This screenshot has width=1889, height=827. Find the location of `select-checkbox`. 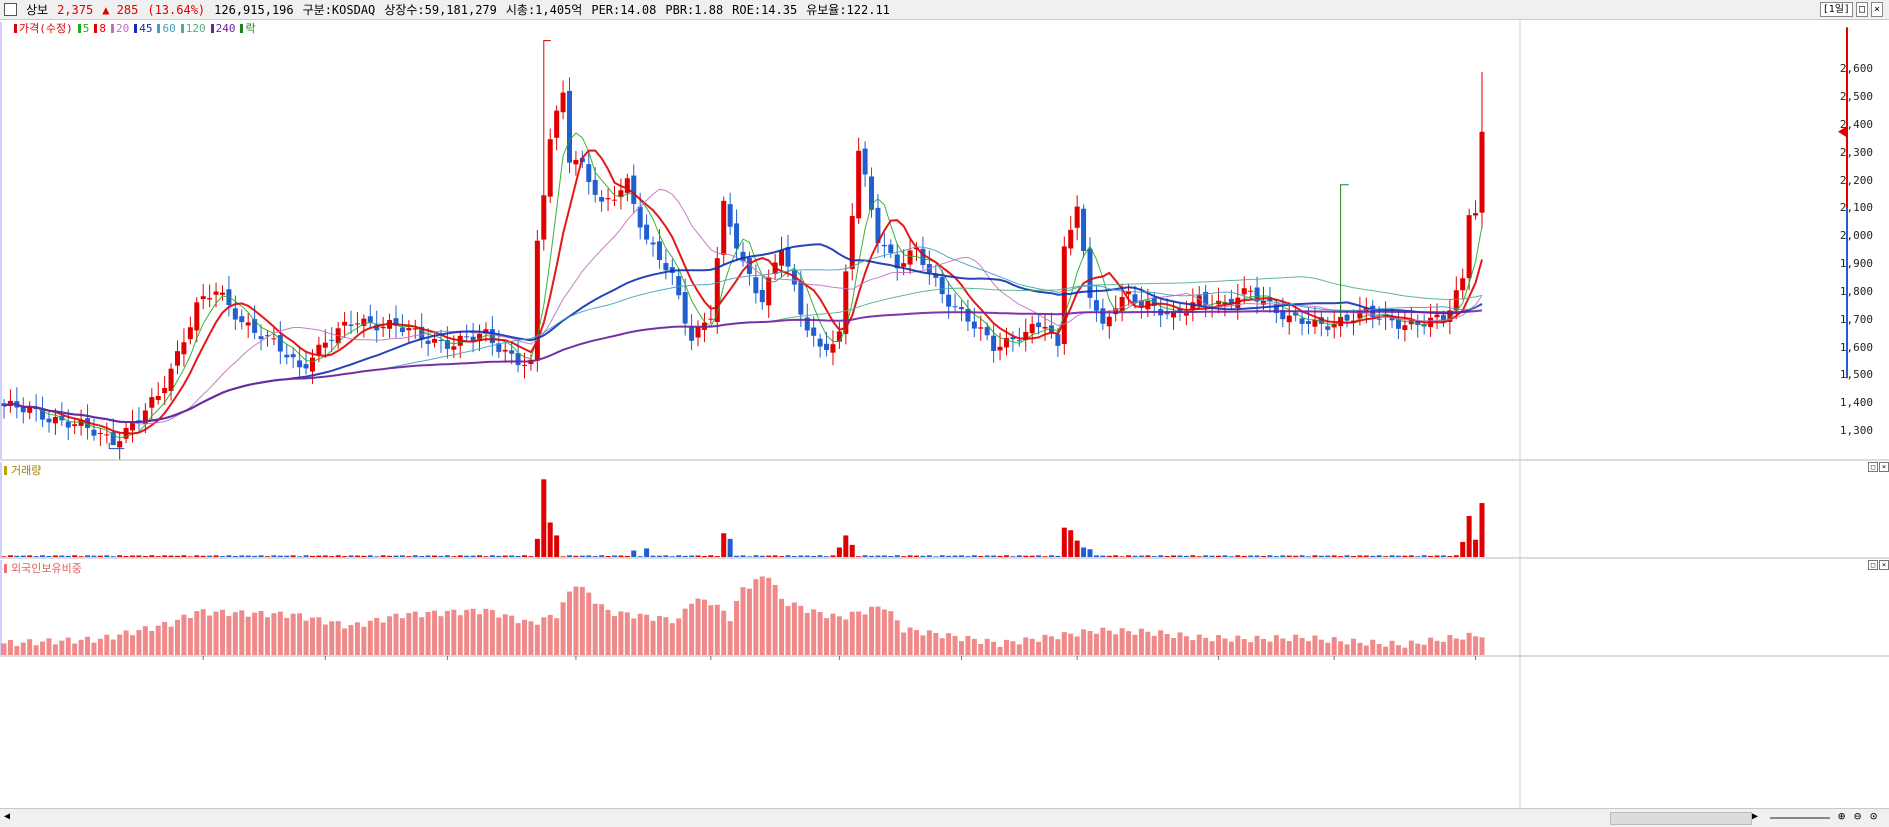

select-checkbox is located at coordinates (10, 9).